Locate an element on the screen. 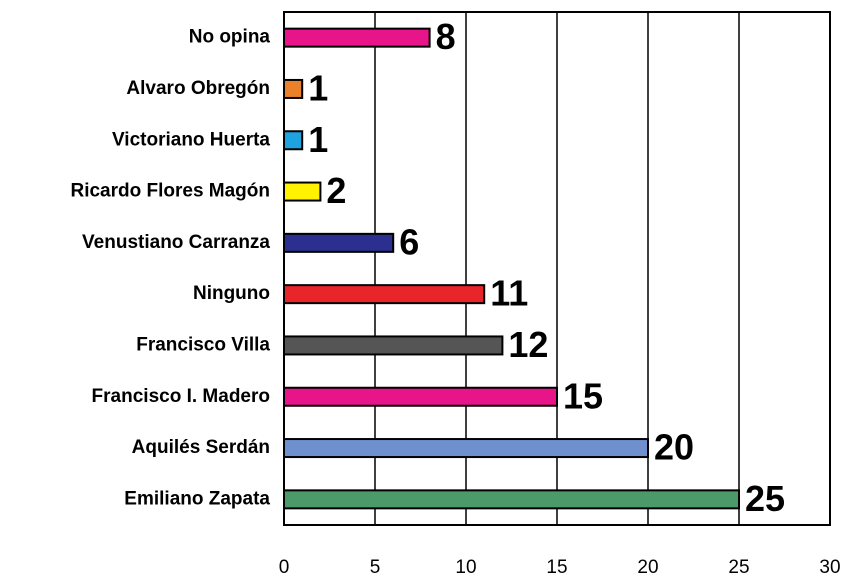 Image resolution: width=843 pixels, height=579 pixels. y-tick-label: No opina is located at coordinates (230, 37).